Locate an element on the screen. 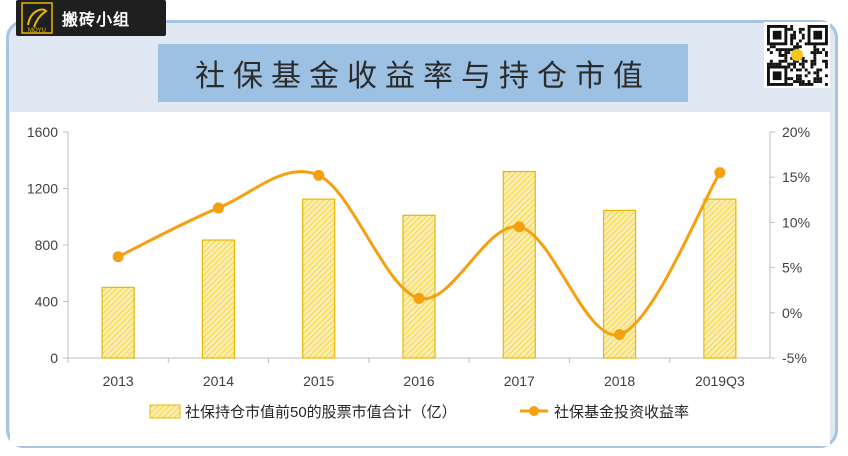  logo-text: MOYU is located at coordinates (37, 31).